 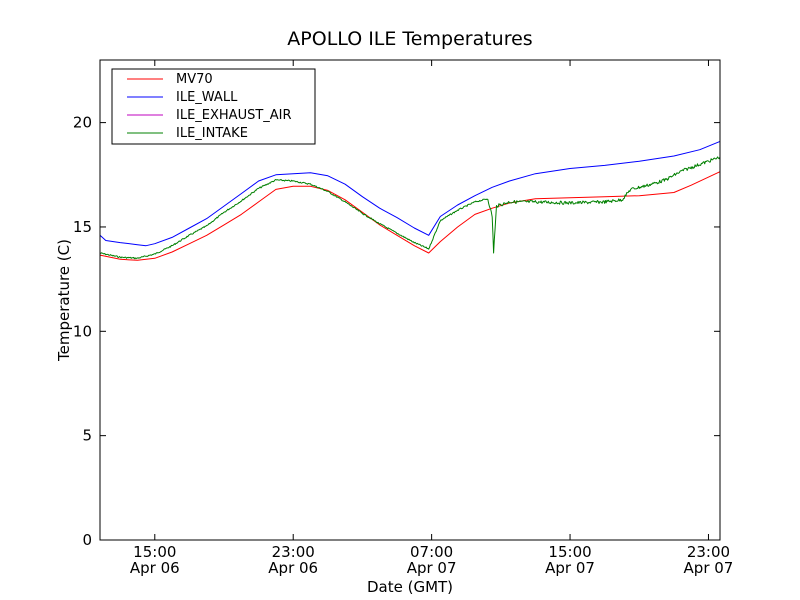 I want to click on y-tick-label: 15, so click(x=82, y=227).